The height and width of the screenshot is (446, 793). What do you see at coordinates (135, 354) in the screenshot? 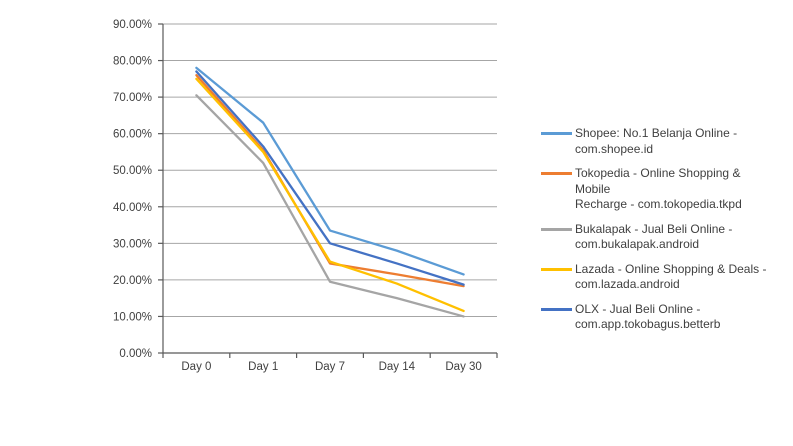
I see `y-axis-label: 0.00%` at bounding box center [135, 354].